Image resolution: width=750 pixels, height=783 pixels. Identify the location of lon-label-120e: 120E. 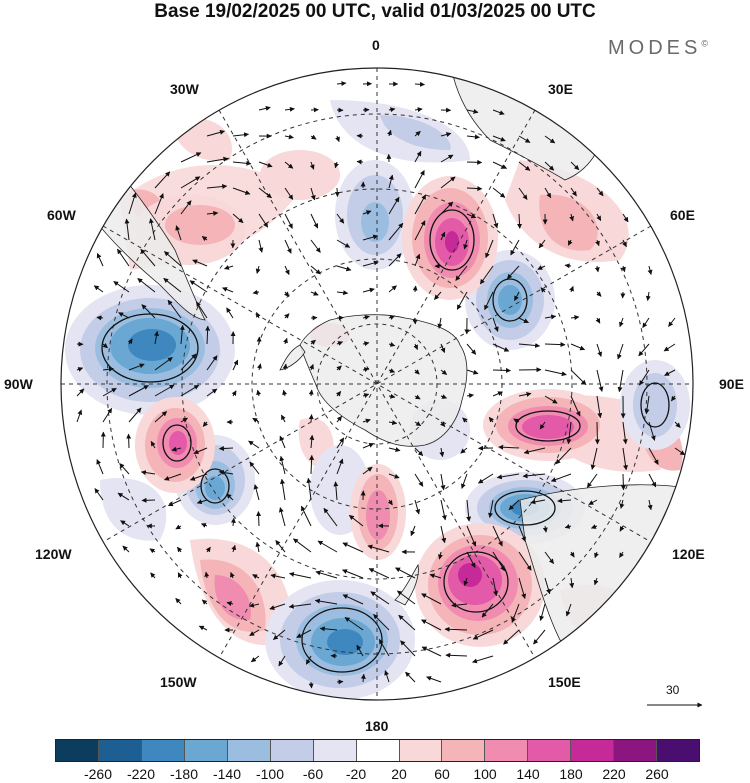
(688, 554).